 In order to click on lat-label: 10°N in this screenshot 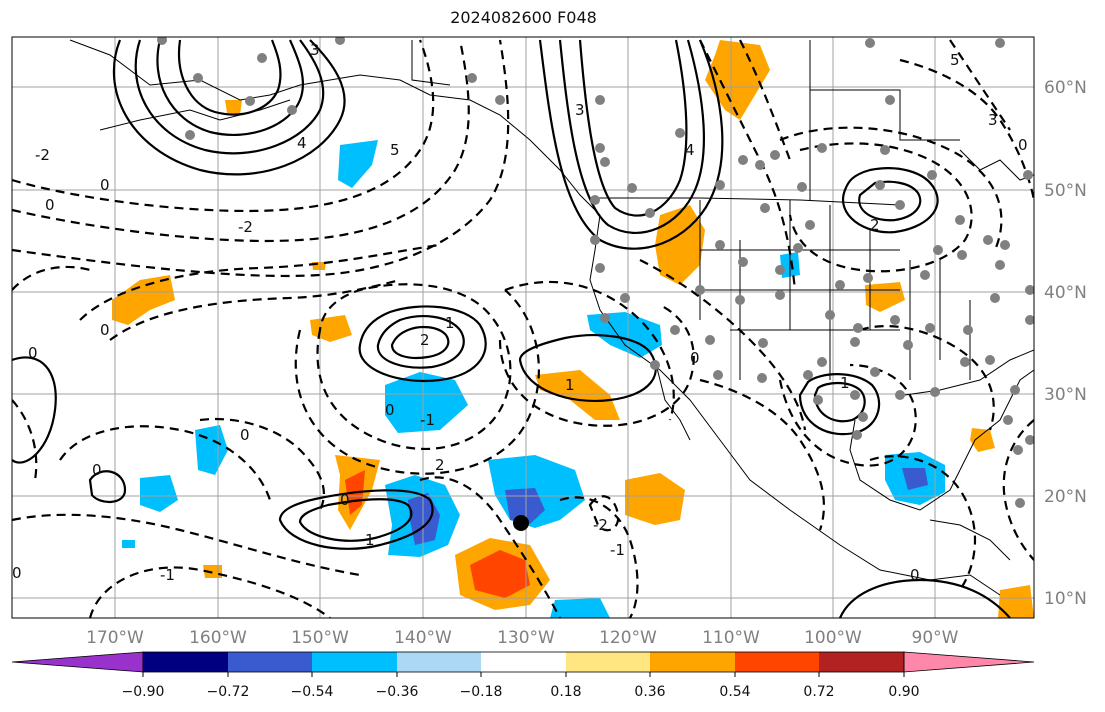, I will do `click(1065, 599)`.